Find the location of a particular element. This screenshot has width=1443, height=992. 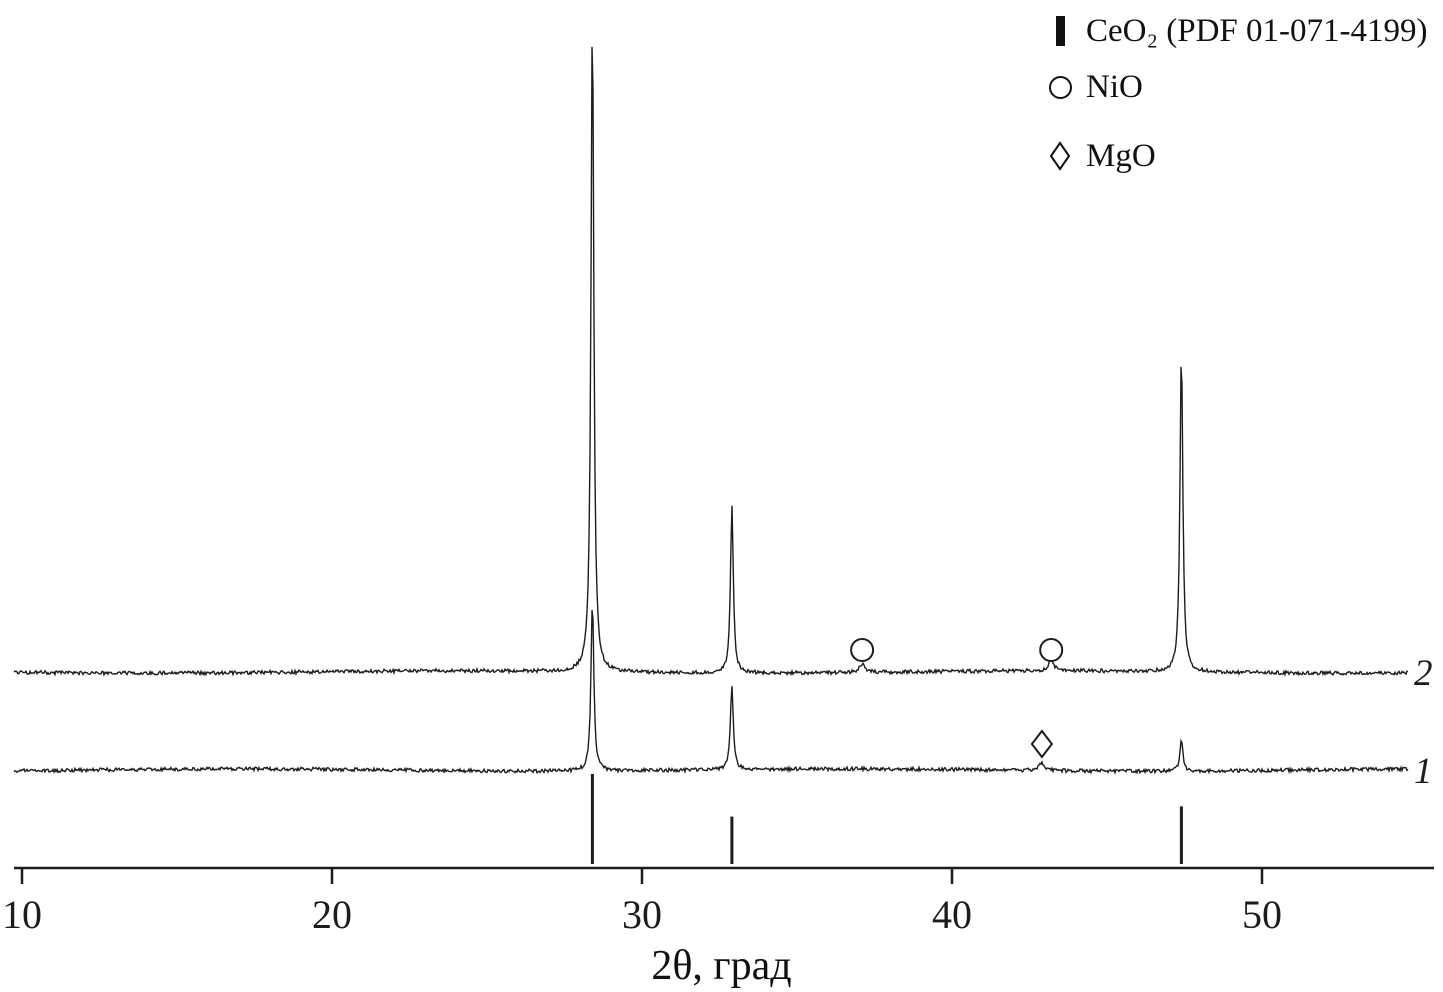

ceo2-reference-bar-icon is located at coordinates (1060, 31).